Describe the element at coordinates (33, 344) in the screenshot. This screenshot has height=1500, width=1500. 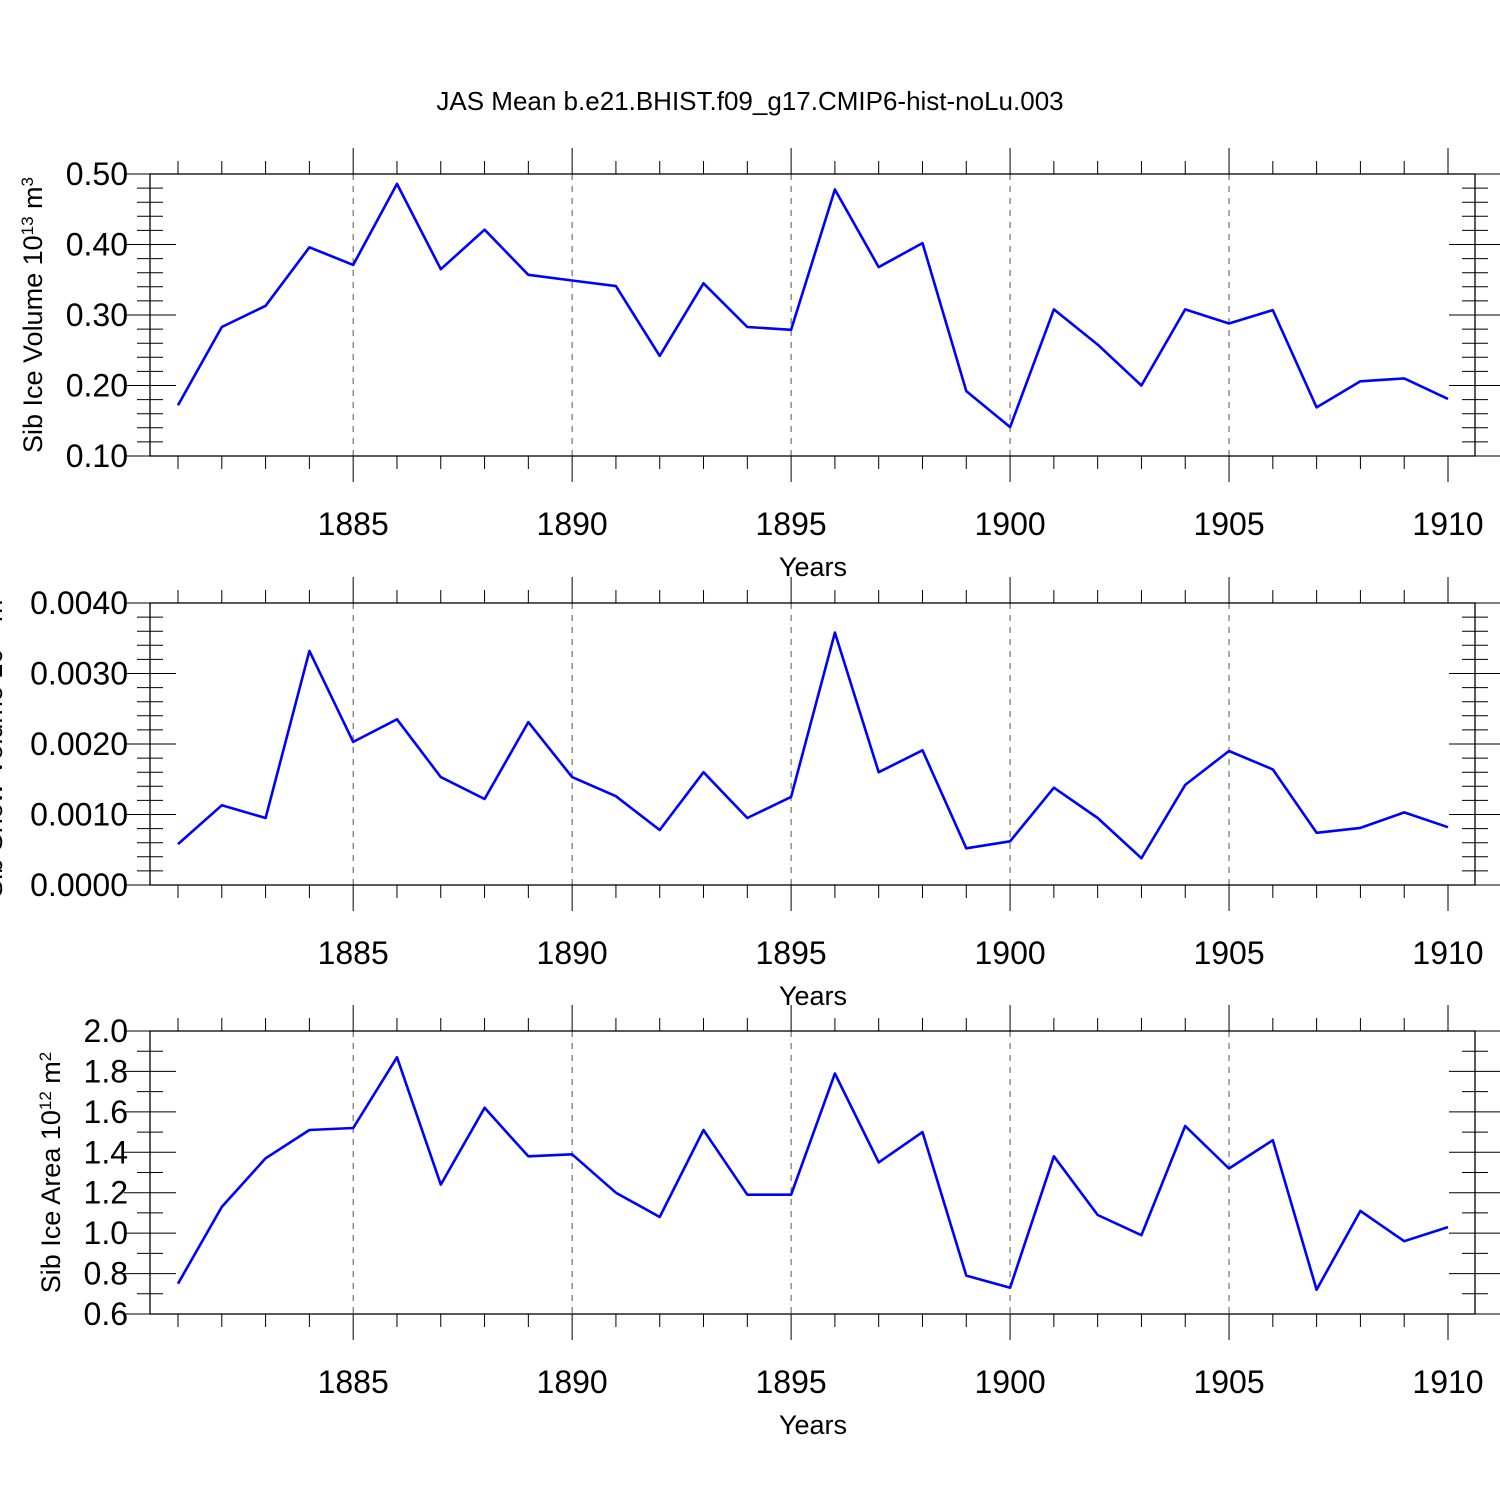
I see `y-label-text: Sib Ice Volume 10` at that location.